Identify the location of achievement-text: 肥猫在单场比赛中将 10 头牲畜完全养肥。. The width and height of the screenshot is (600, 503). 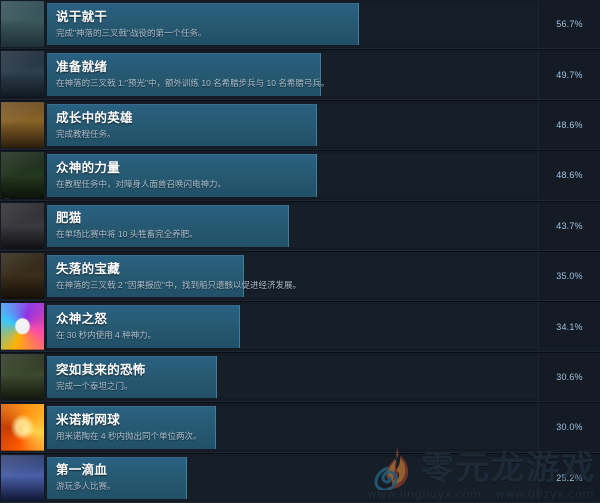
(292, 226).